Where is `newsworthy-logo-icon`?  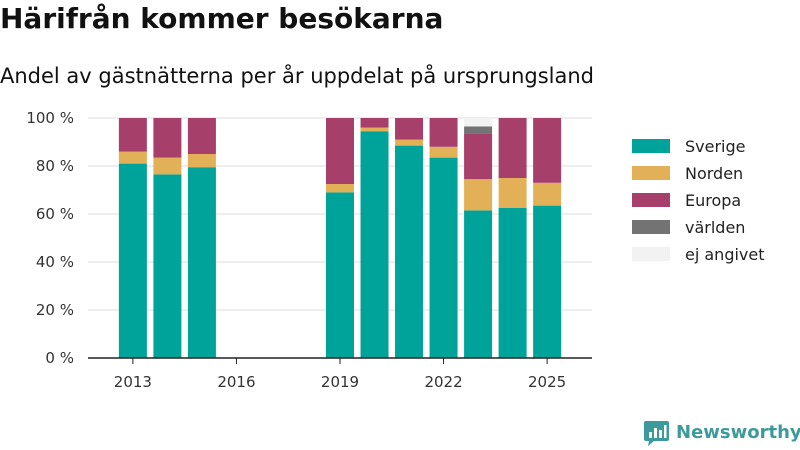 newsworthy-logo-icon is located at coordinates (656, 433).